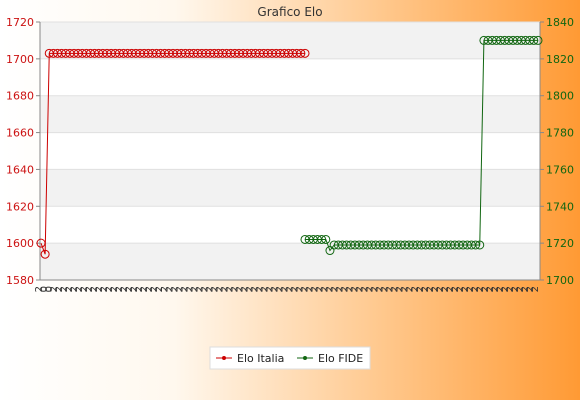 The image size is (580, 400). What do you see at coordinates (20, 133) in the screenshot?
I see `y-left-tick-label: 1660` at bounding box center [20, 133].